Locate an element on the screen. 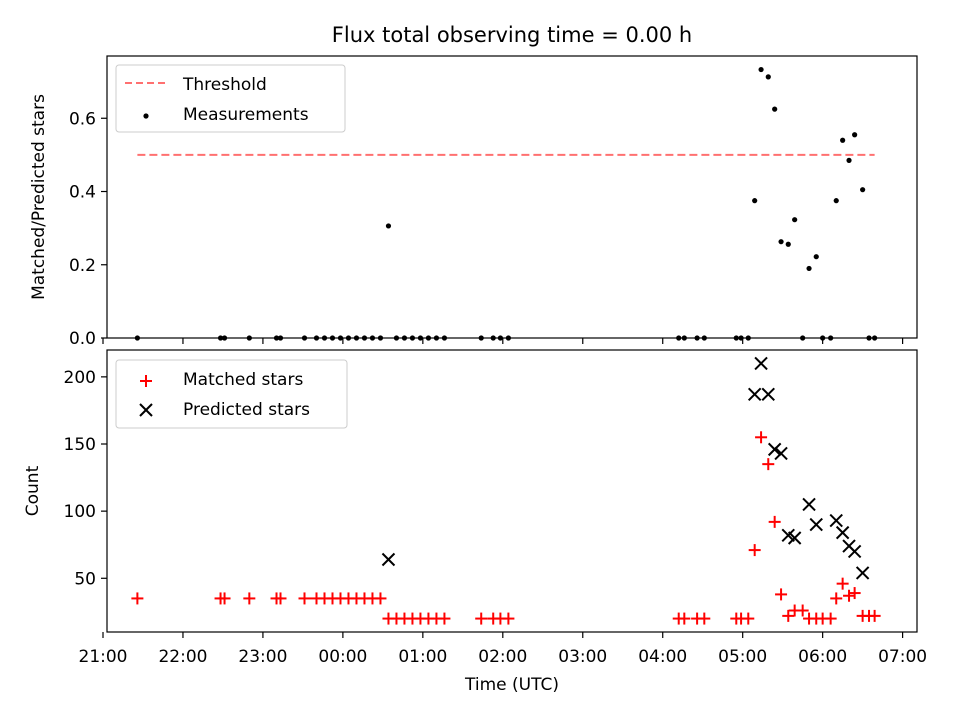  x-tick-label: 01:00 is located at coordinates (422, 657).